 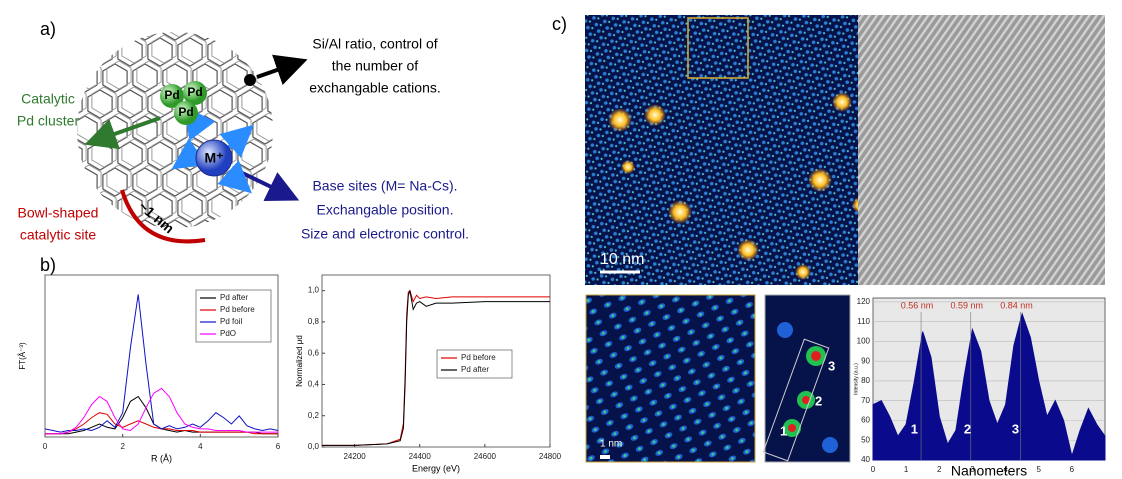 I want to click on scale-label: 1 nm, so click(x=611, y=444).